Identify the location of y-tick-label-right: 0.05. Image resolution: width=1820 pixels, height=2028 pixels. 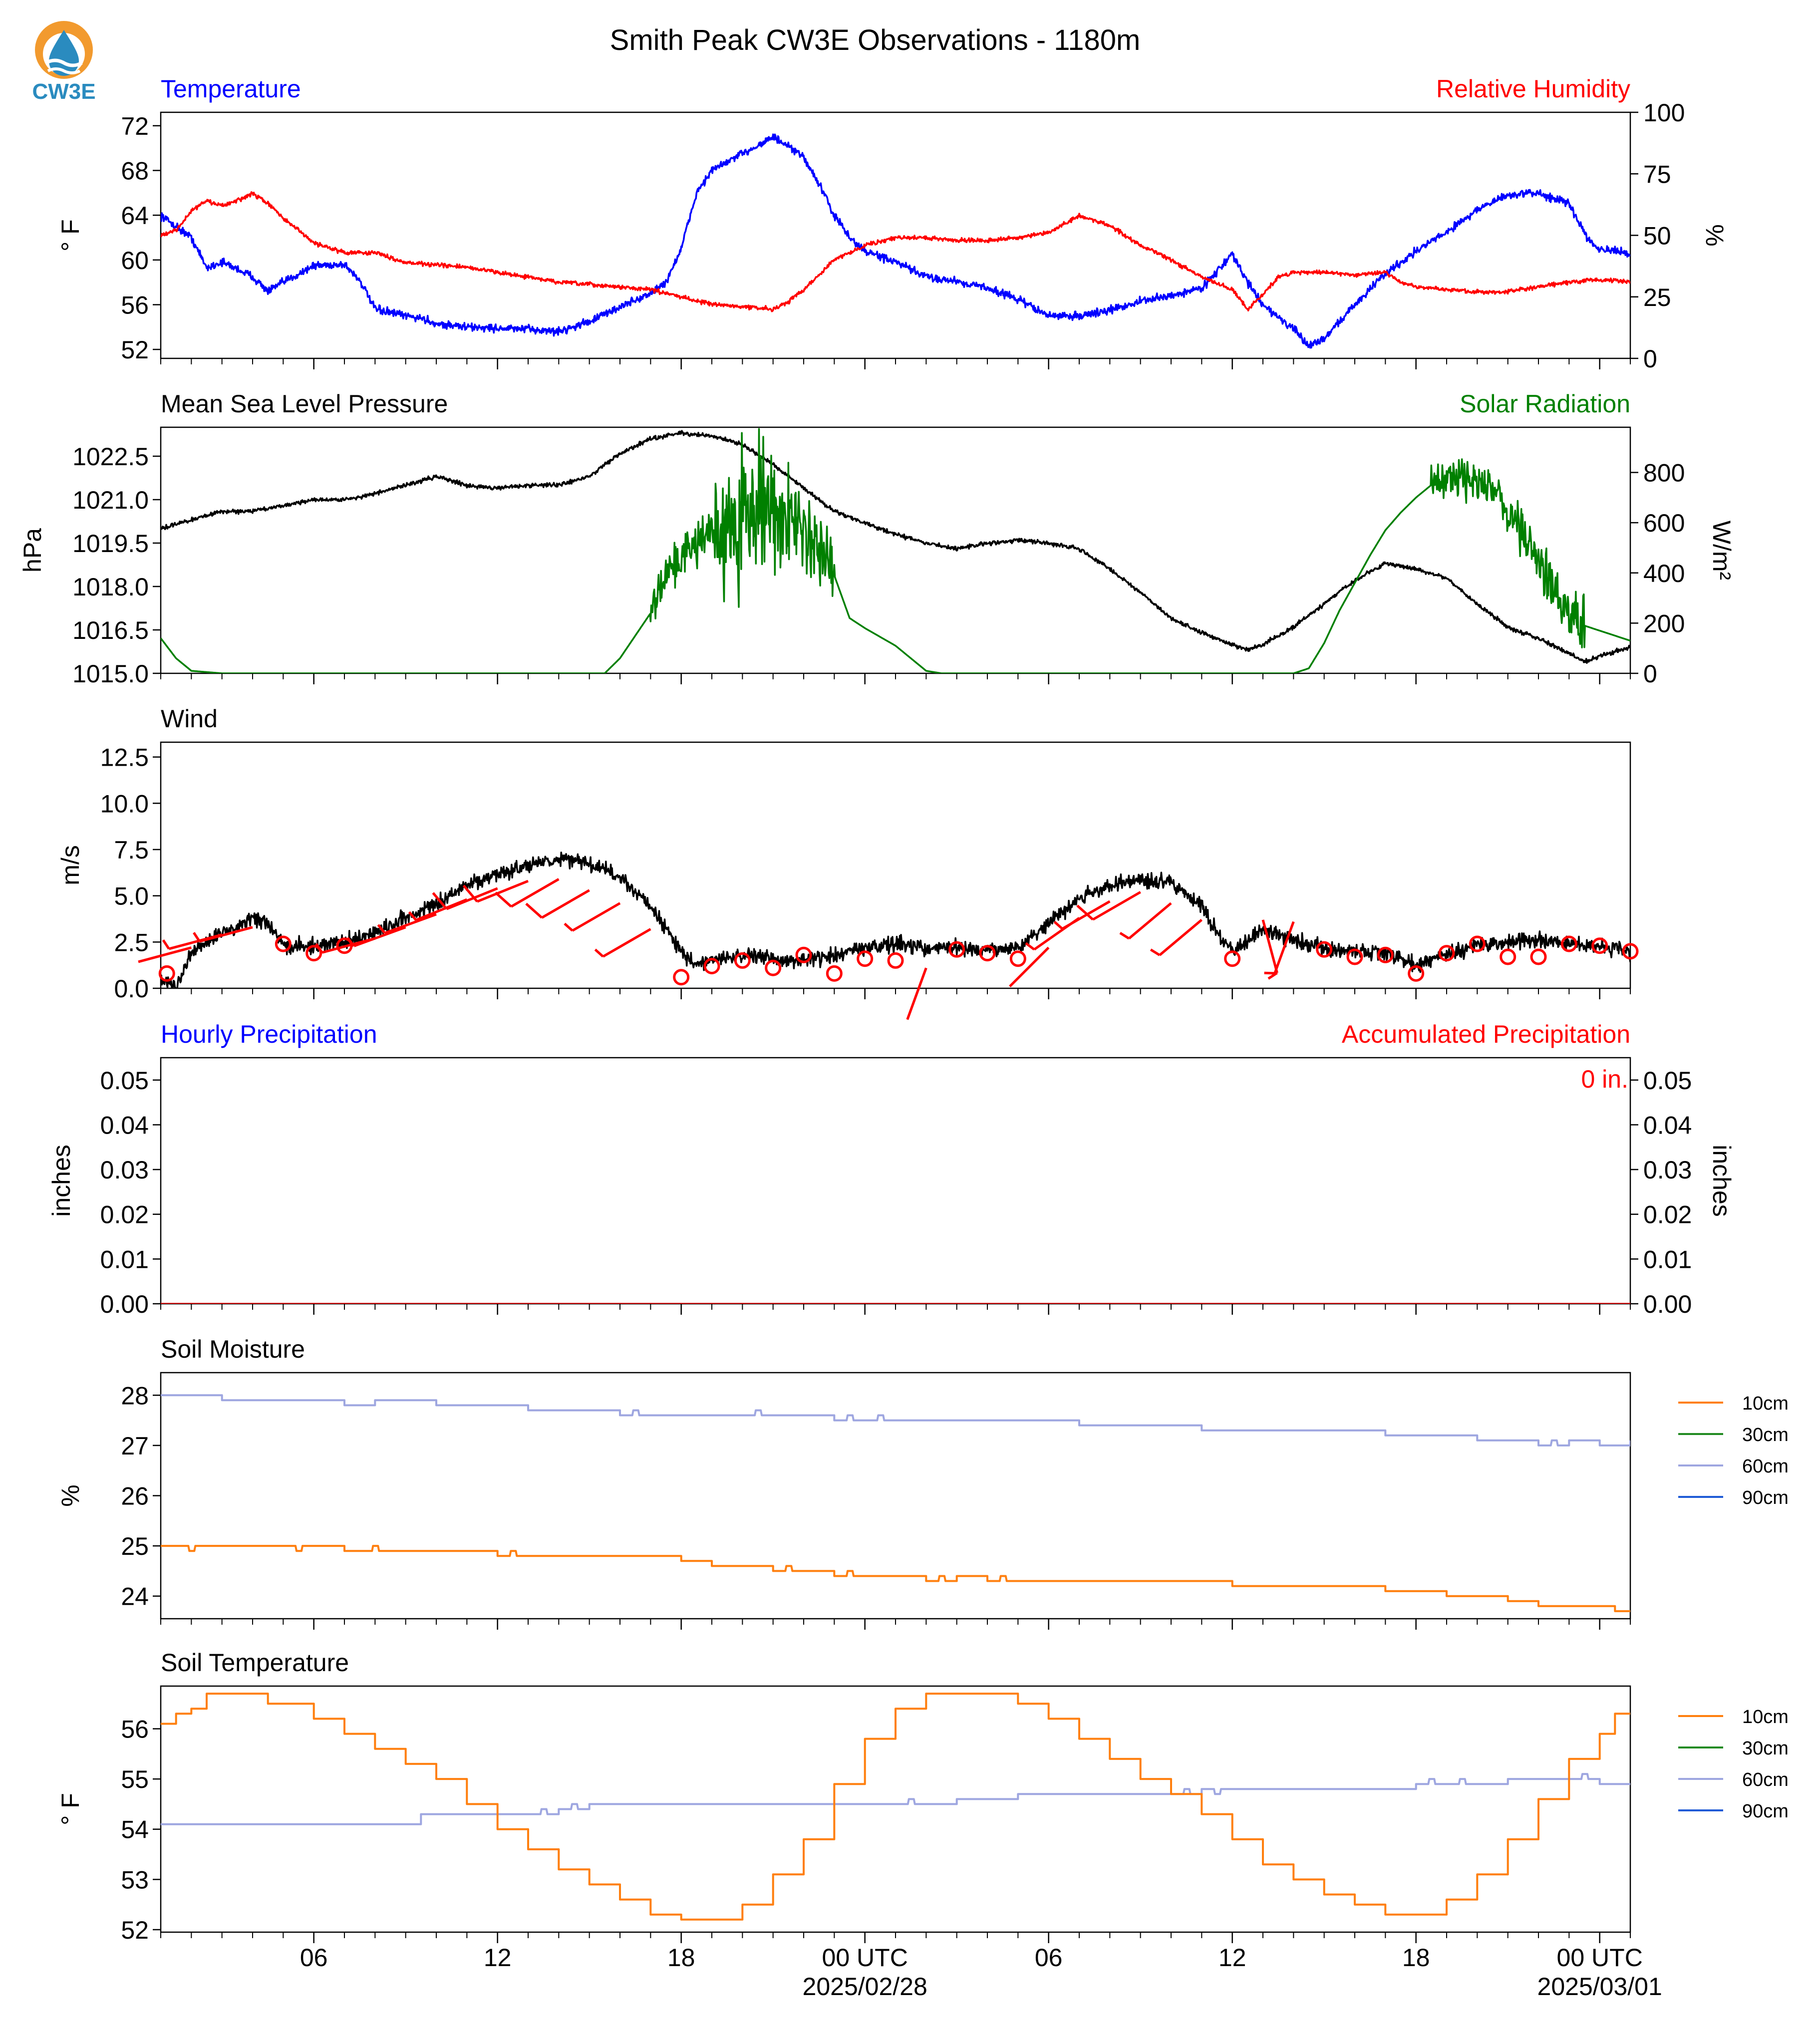
(1667, 1081).